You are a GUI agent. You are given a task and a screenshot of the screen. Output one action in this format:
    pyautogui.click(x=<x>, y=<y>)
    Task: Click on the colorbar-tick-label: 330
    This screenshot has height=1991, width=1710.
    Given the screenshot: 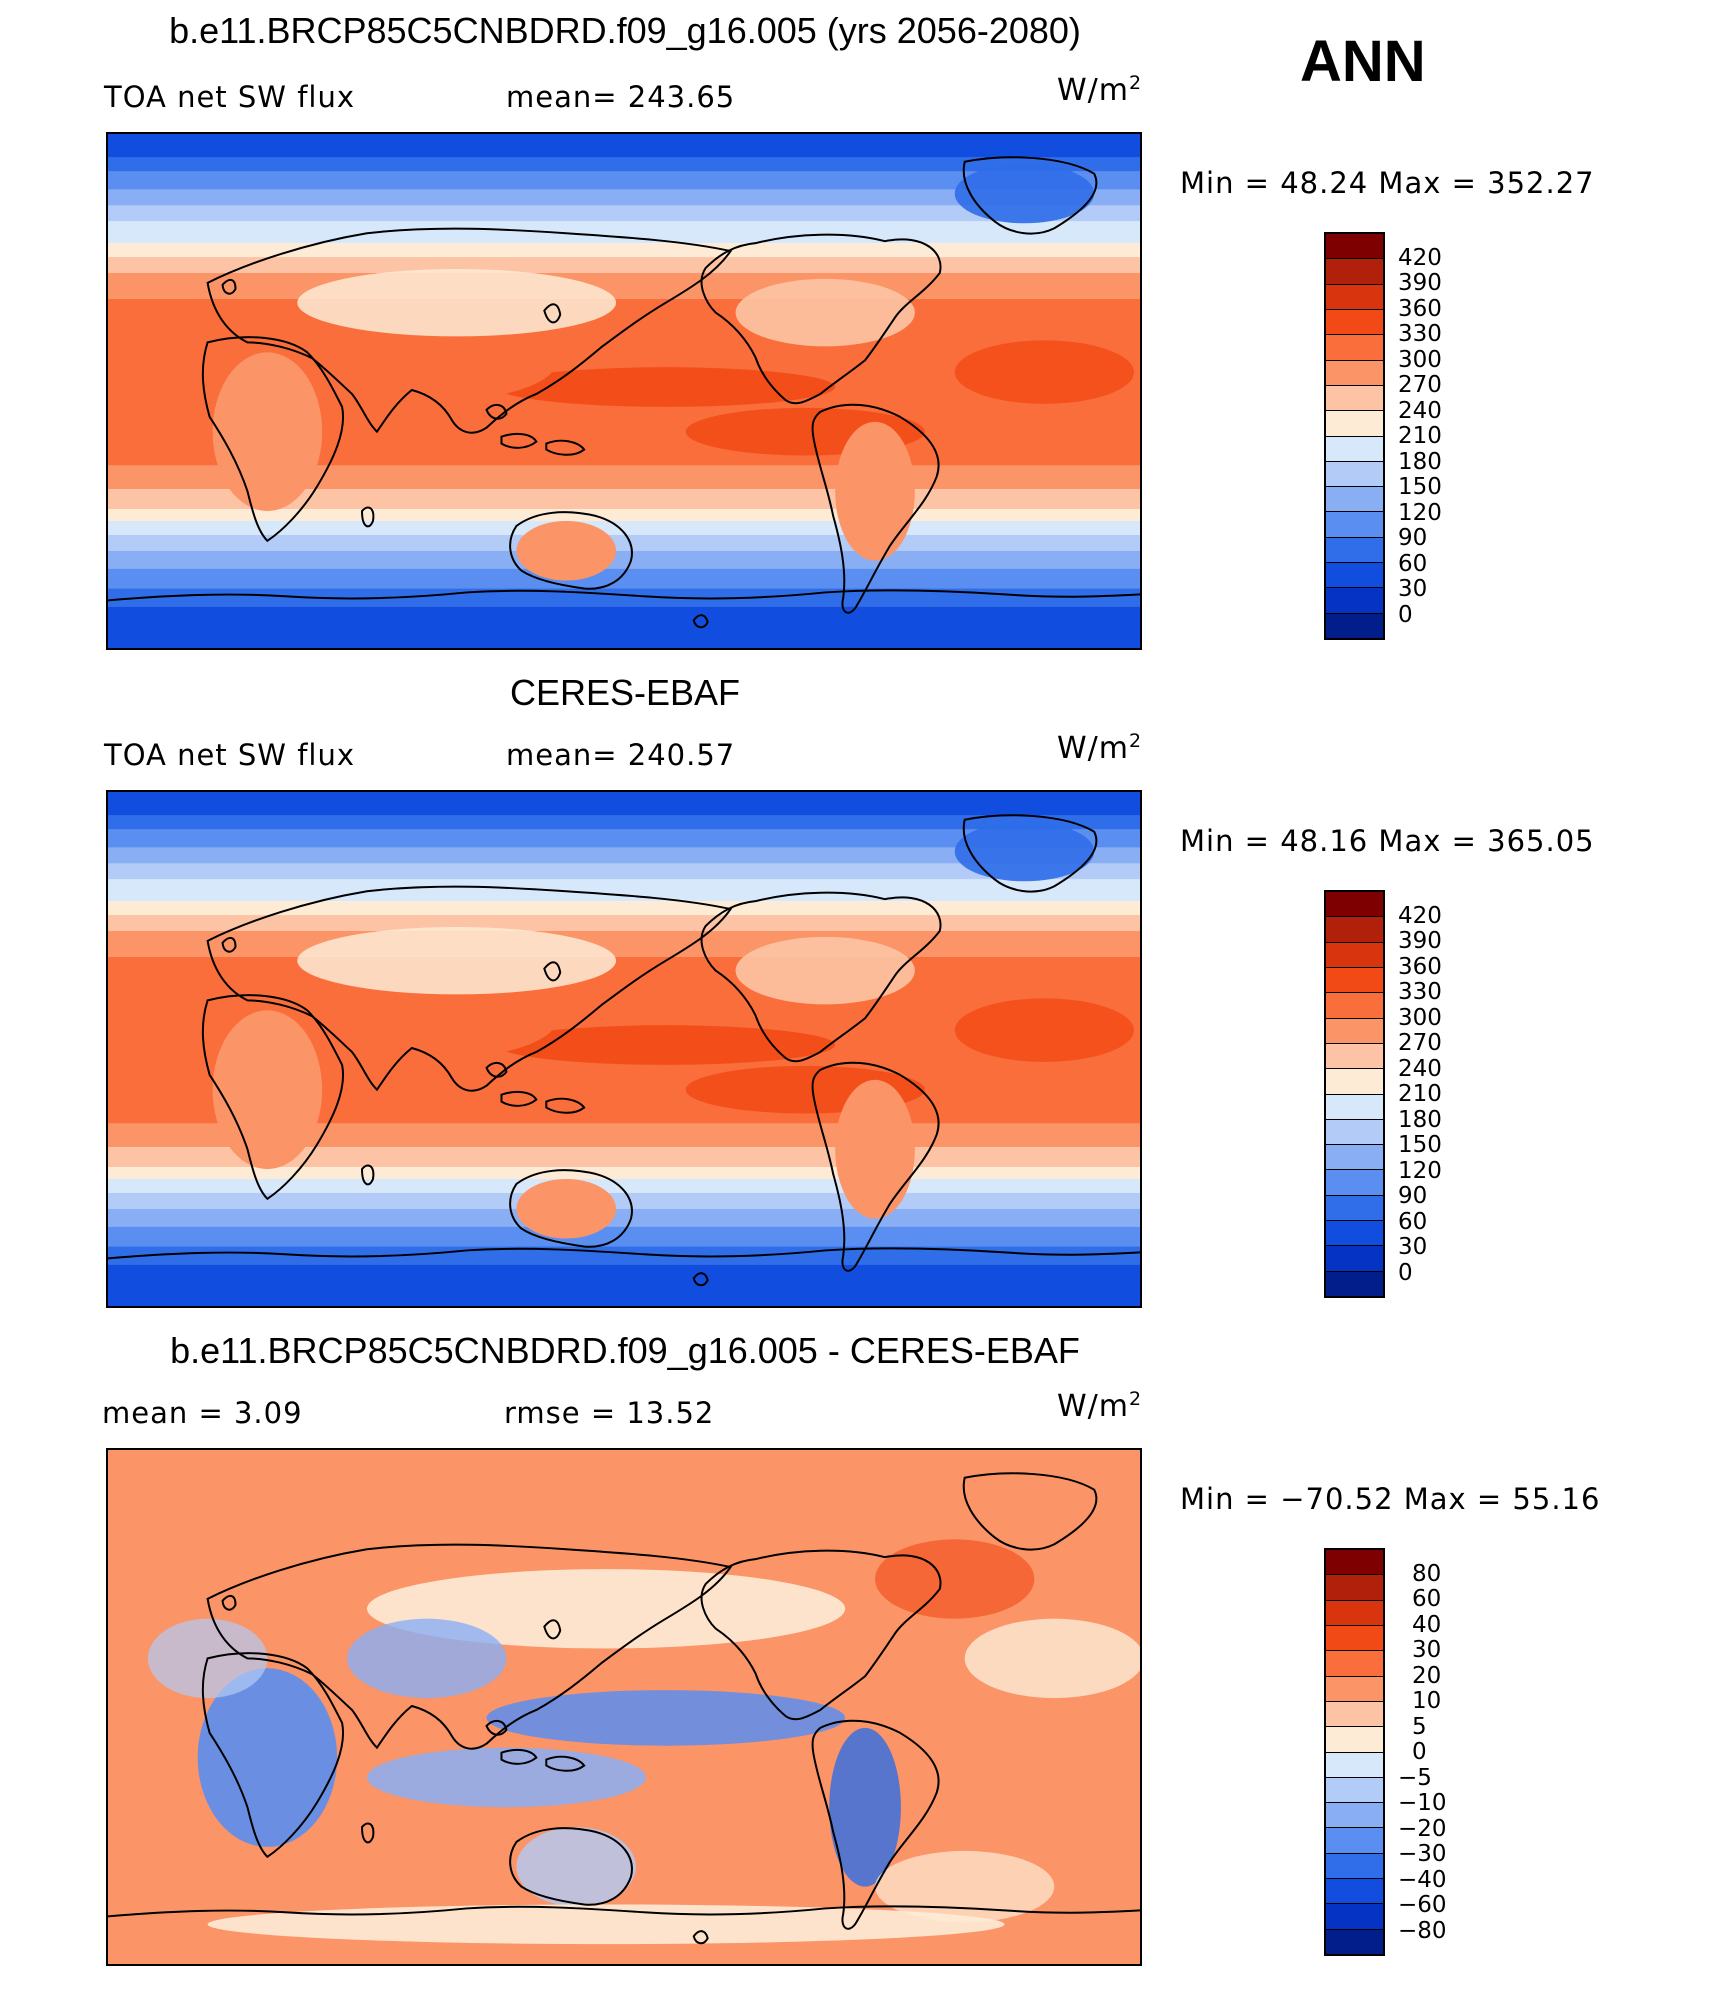 What is the action you would take?
    pyautogui.click(x=1420, y=992)
    